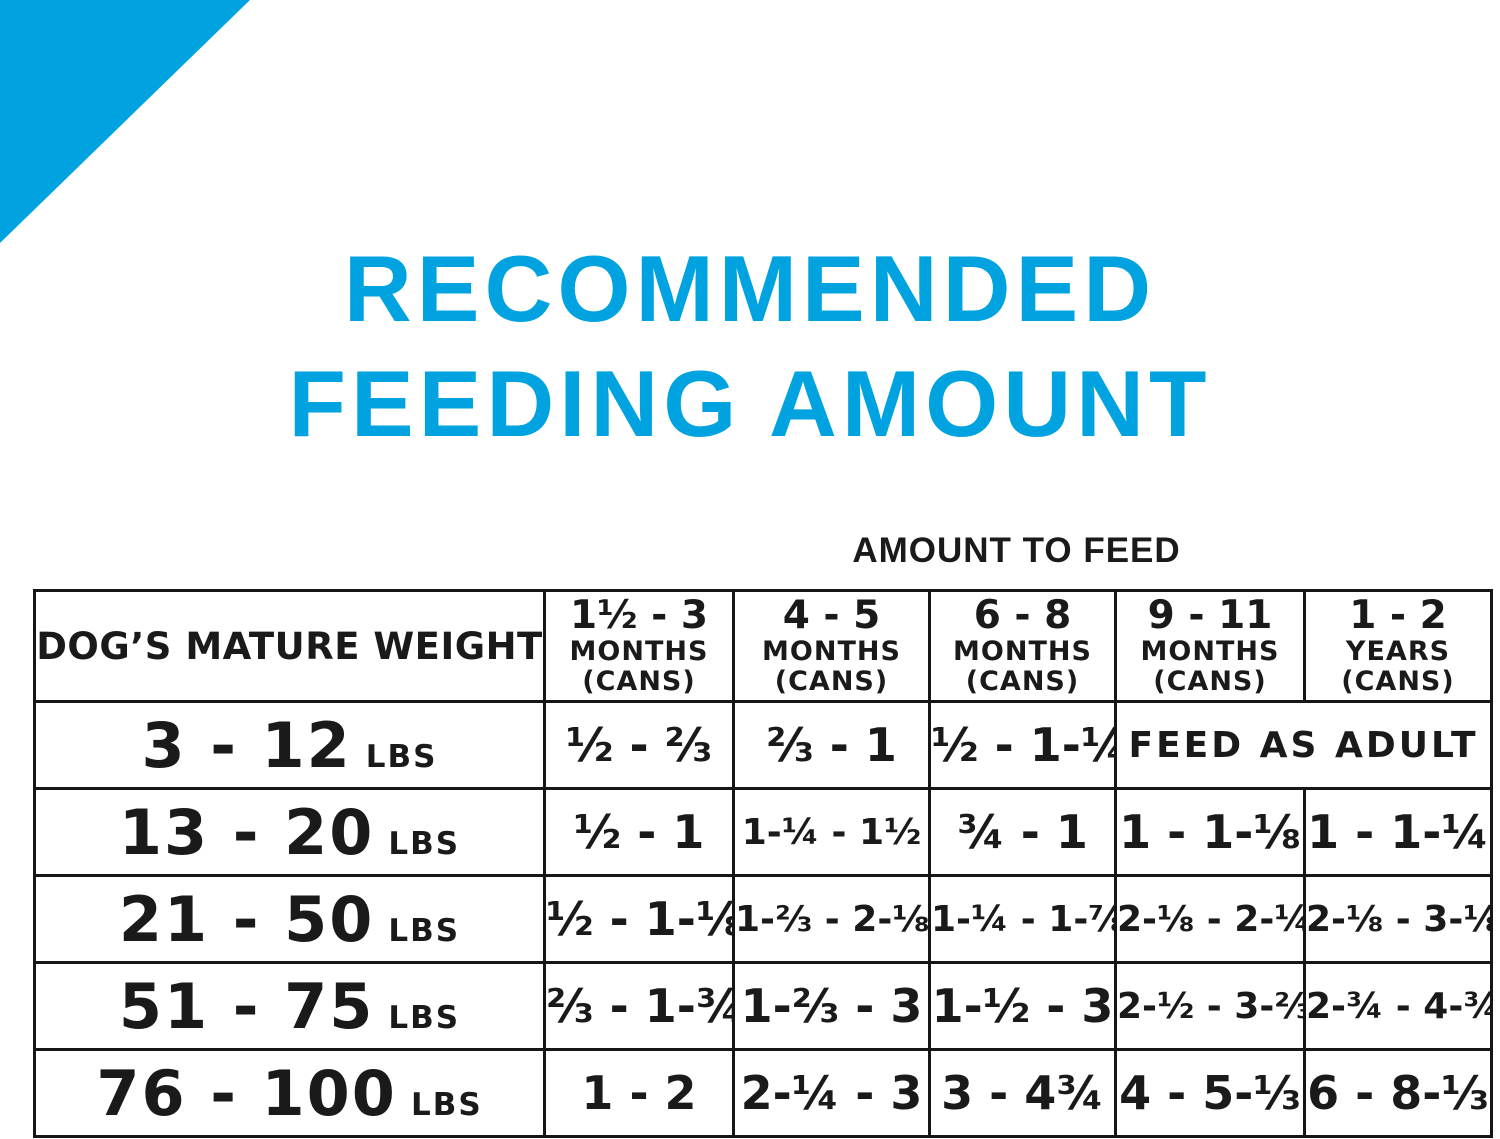 The height and width of the screenshot is (1139, 1500). What do you see at coordinates (246, 1093) in the screenshot?
I see `weight-range: 76 - 100` at bounding box center [246, 1093].